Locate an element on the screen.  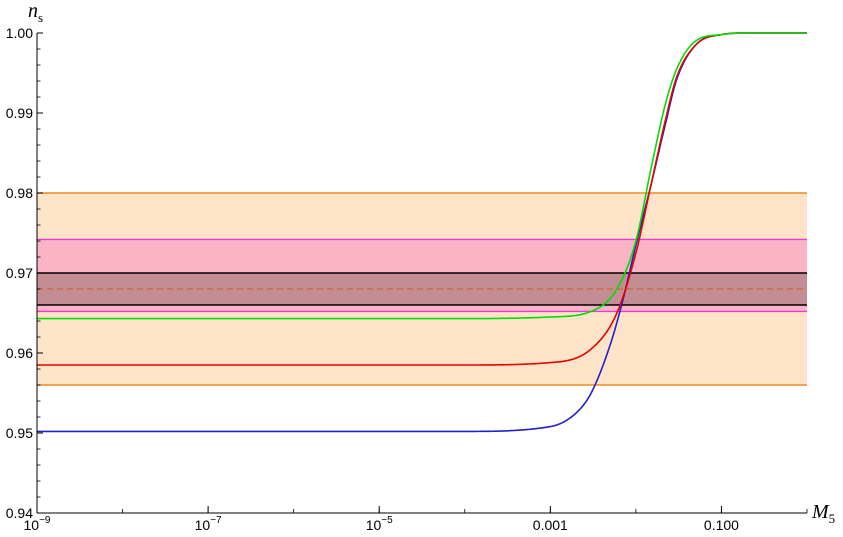
y-tick-label: 0.96 is located at coordinates (19, 353).